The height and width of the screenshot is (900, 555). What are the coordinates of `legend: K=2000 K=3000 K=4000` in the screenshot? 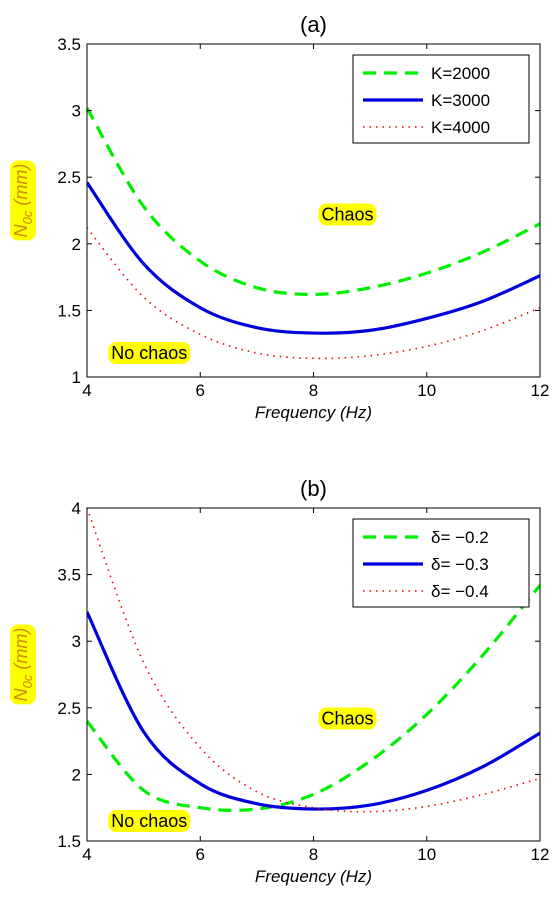 It's located at (441, 99).